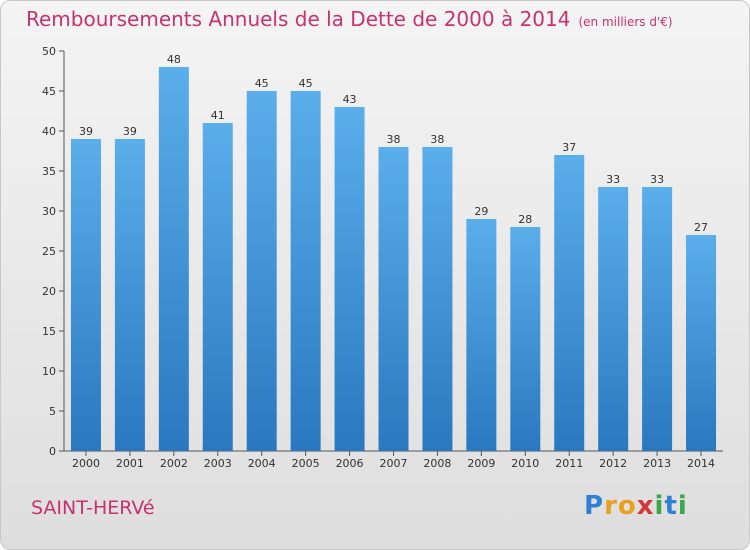  I want to click on logo-letter: o, so click(627, 506).